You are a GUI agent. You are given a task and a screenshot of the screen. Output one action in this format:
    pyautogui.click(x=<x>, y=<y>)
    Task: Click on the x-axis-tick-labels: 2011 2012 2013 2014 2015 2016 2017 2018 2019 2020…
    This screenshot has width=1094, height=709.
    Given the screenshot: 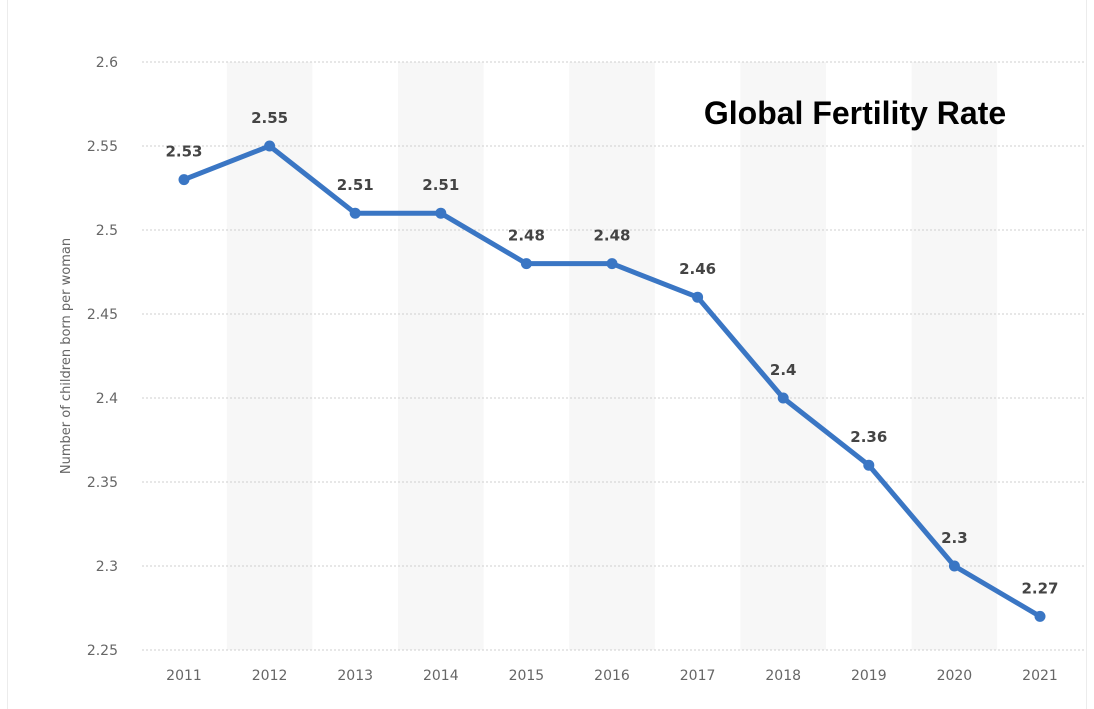 What is the action you would take?
    pyautogui.click(x=612, y=676)
    